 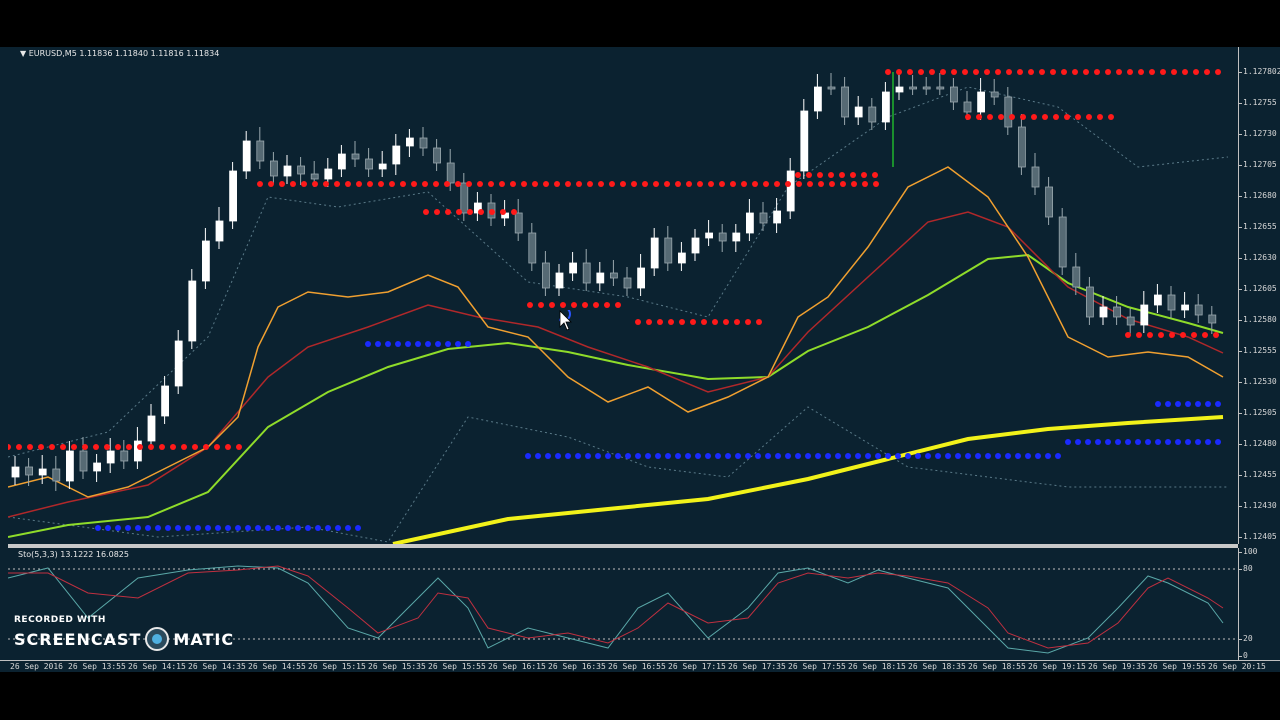 What do you see at coordinates (1257, 536) in the screenshot?
I see `price-tick: 1.12405` at bounding box center [1257, 536].